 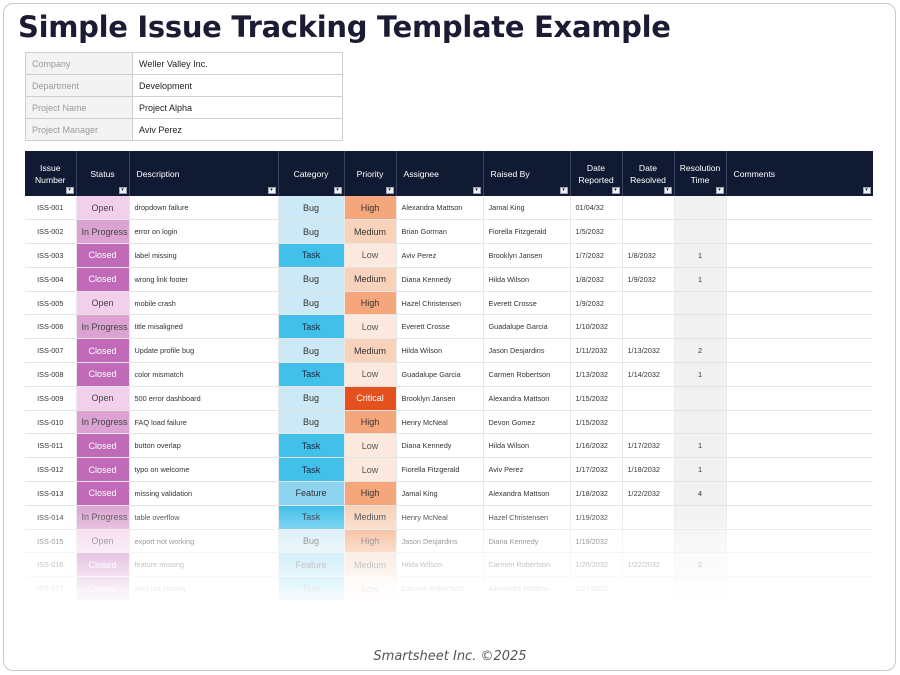 What do you see at coordinates (204, 541) in the screenshot?
I see `description-cell: export not working` at bounding box center [204, 541].